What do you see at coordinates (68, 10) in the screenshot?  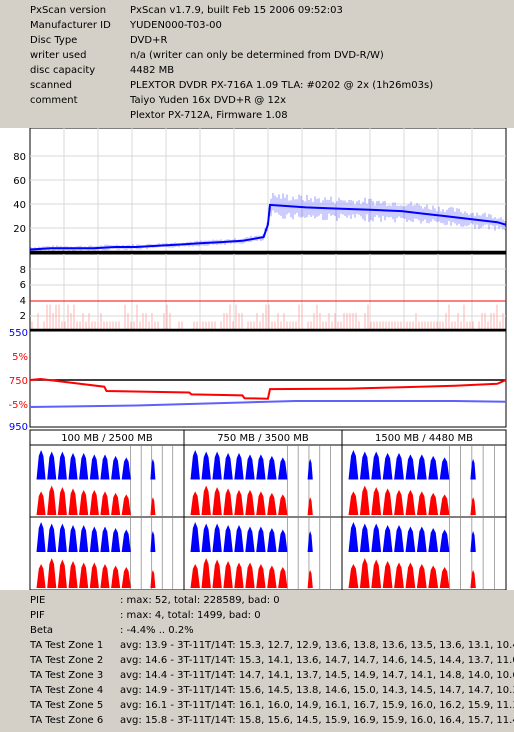 I see `info-label: PxScan version` at bounding box center [68, 10].